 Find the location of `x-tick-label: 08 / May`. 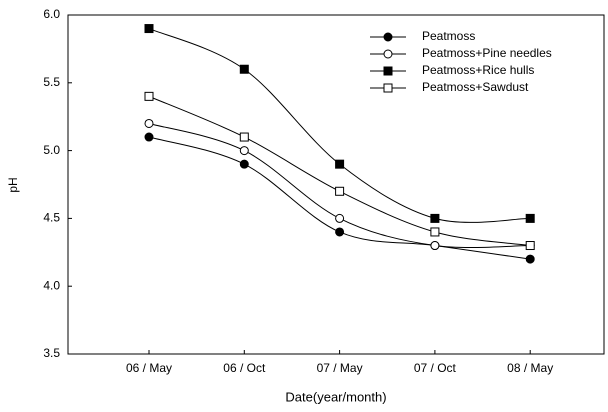

x-tick-label: 08 / May is located at coordinates (530, 368).